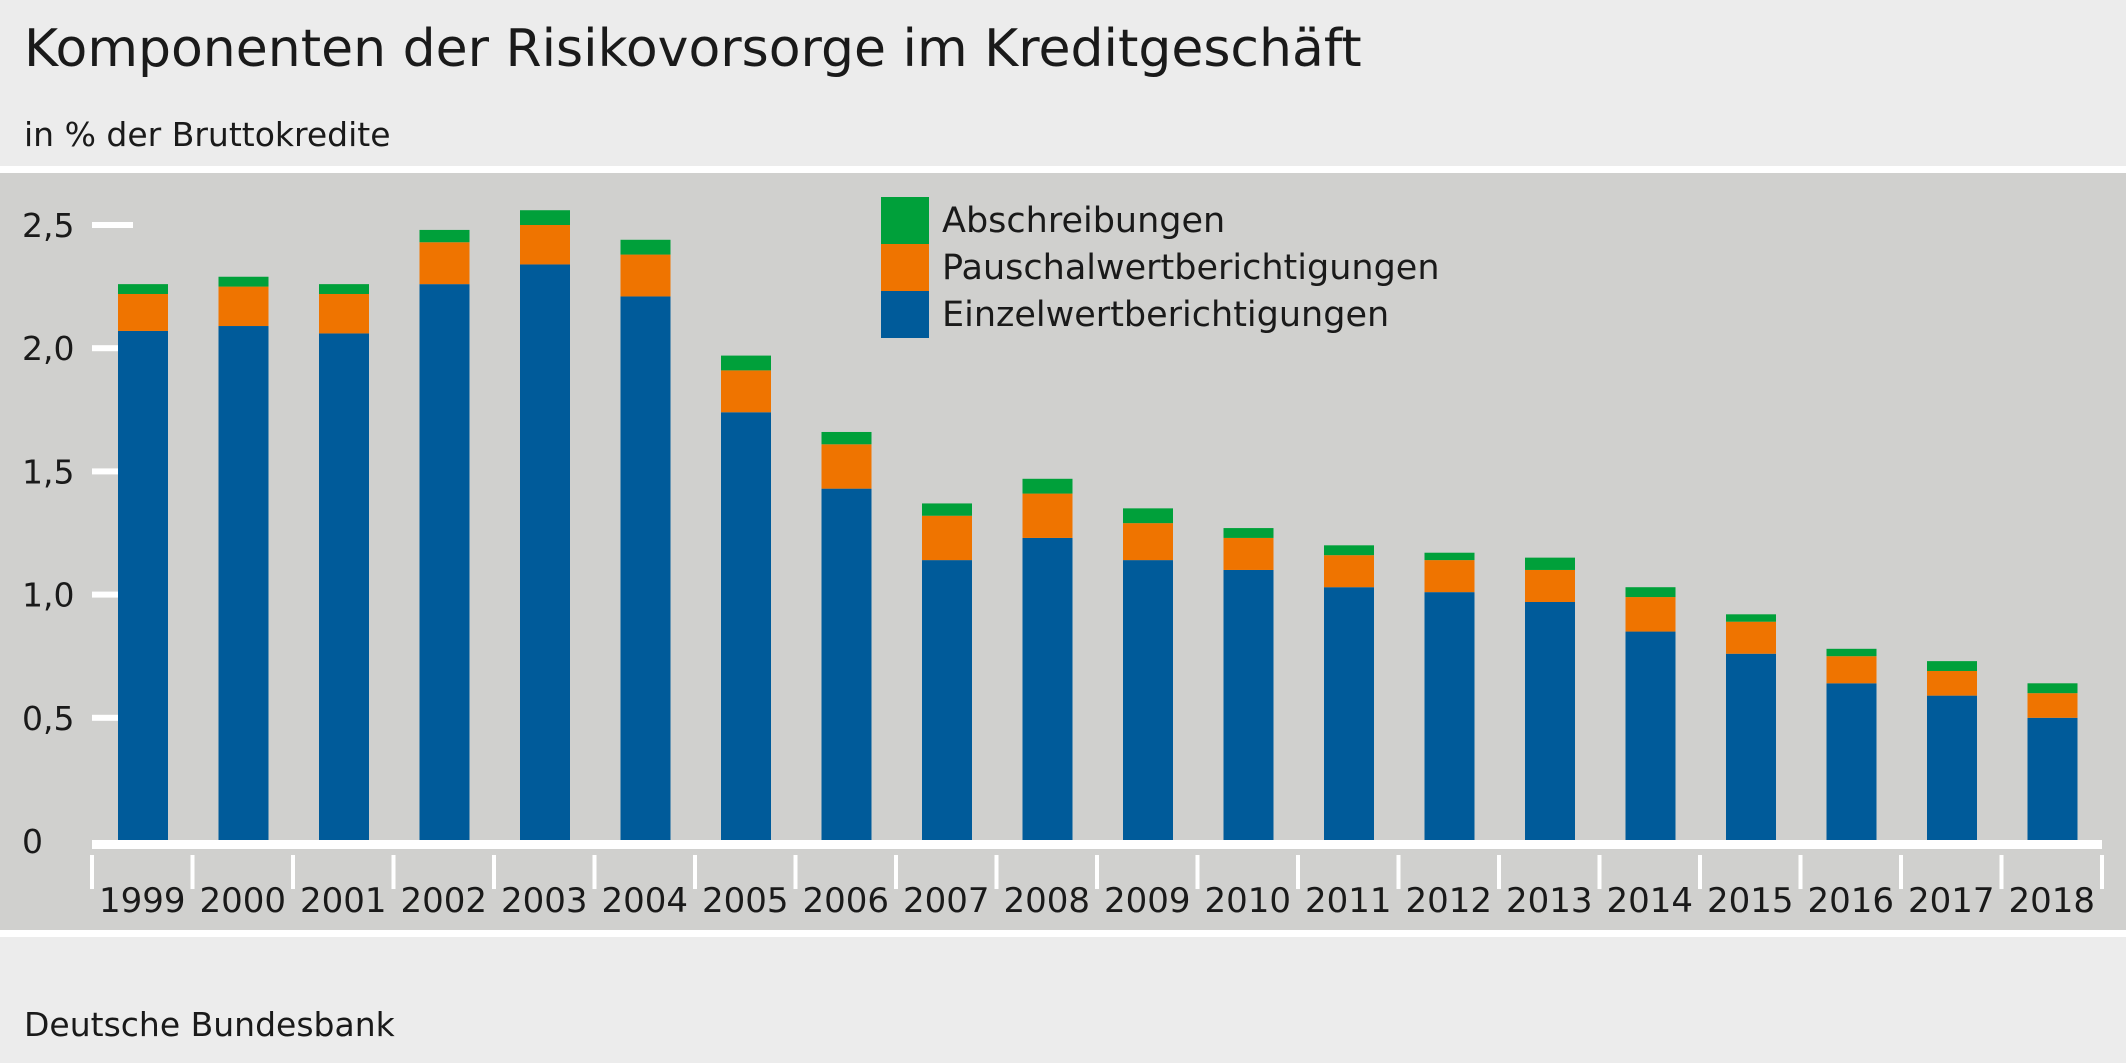 The image size is (2126, 1063). I want to click on x-axis-line, so click(1097, 844).